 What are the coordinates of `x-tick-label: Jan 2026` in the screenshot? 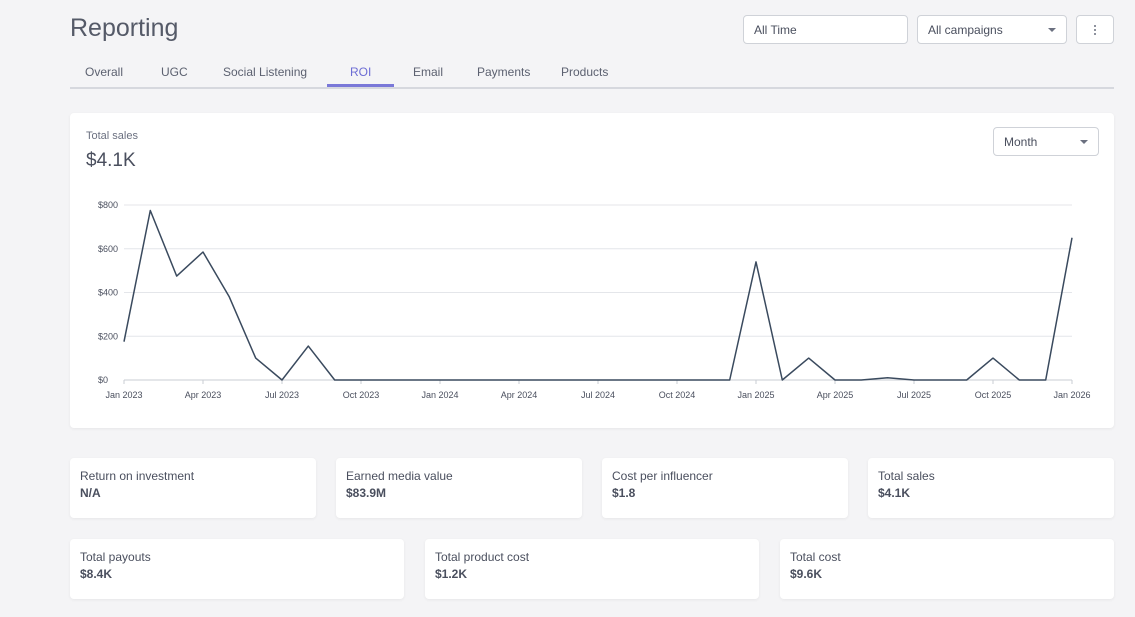 It's located at (1071, 395).